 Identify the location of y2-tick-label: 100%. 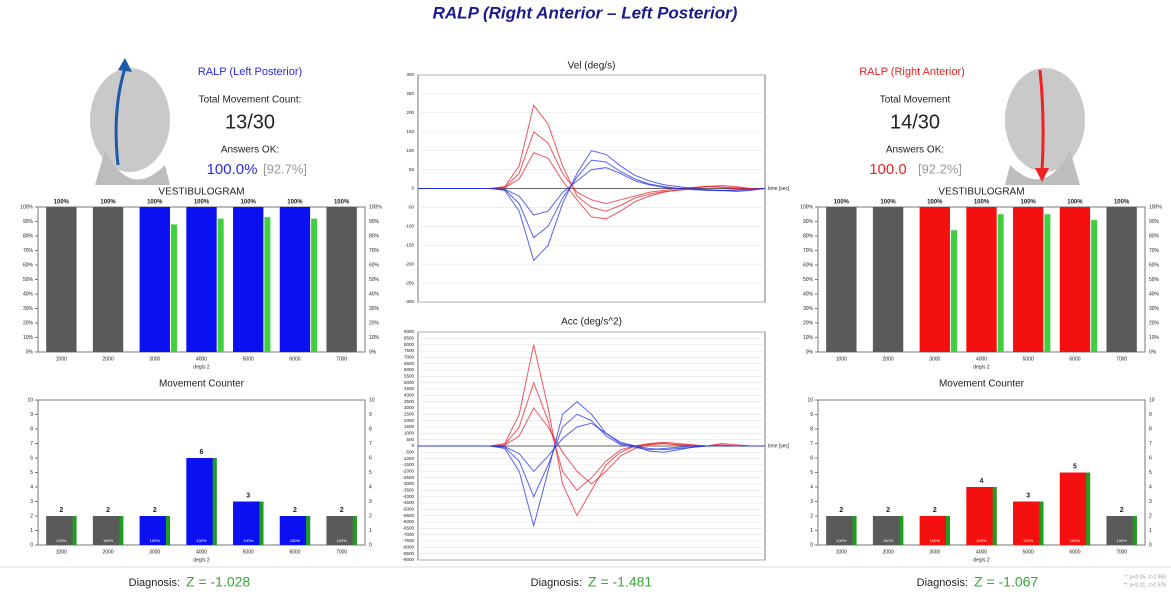
(1155, 207).